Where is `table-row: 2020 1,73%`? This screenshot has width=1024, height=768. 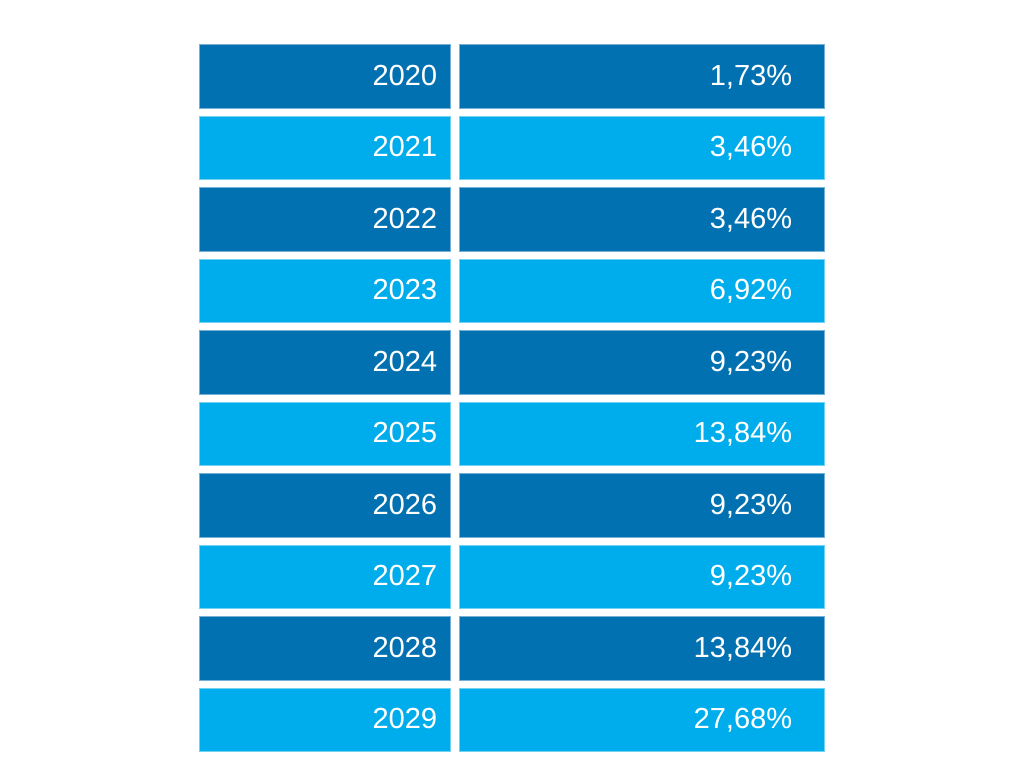 table-row: 2020 1,73% is located at coordinates (512, 76).